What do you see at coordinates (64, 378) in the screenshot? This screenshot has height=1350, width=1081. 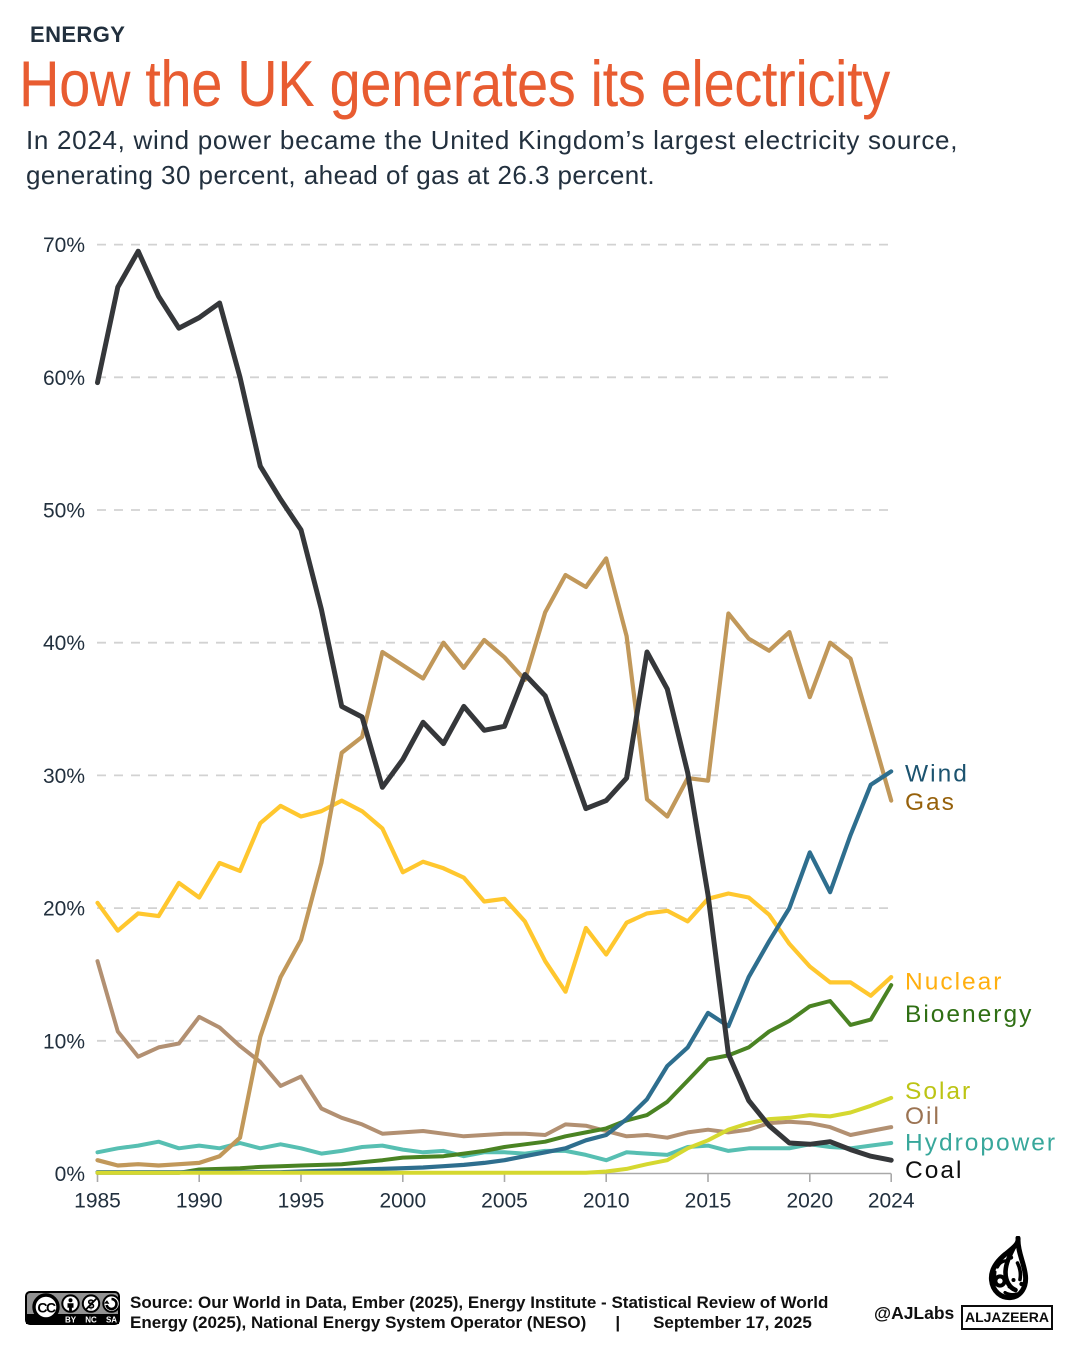 I see `svg-text: 60%` at bounding box center [64, 378].